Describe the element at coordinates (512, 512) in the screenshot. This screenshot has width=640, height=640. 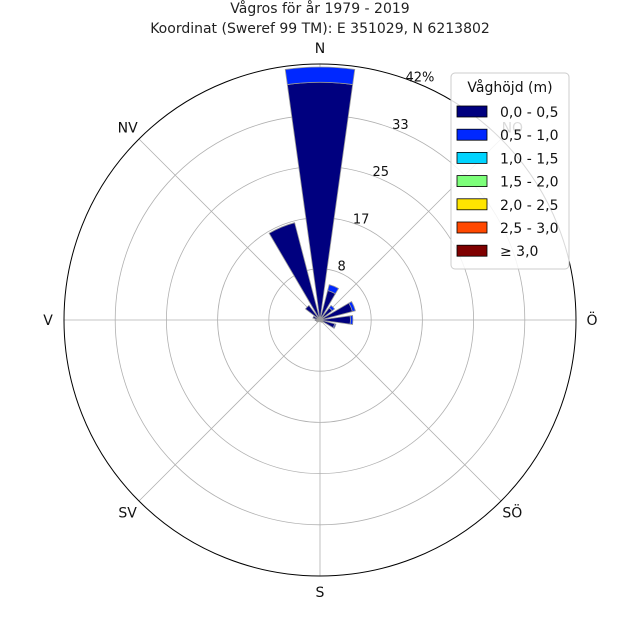
I see `direction-label-sö: SÖ` at that location.